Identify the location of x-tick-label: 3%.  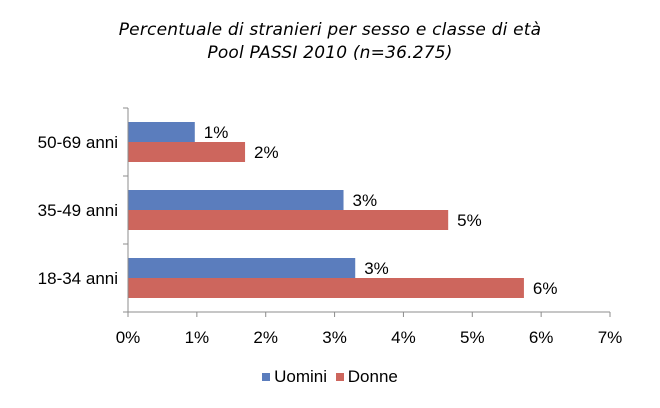
(334, 337).